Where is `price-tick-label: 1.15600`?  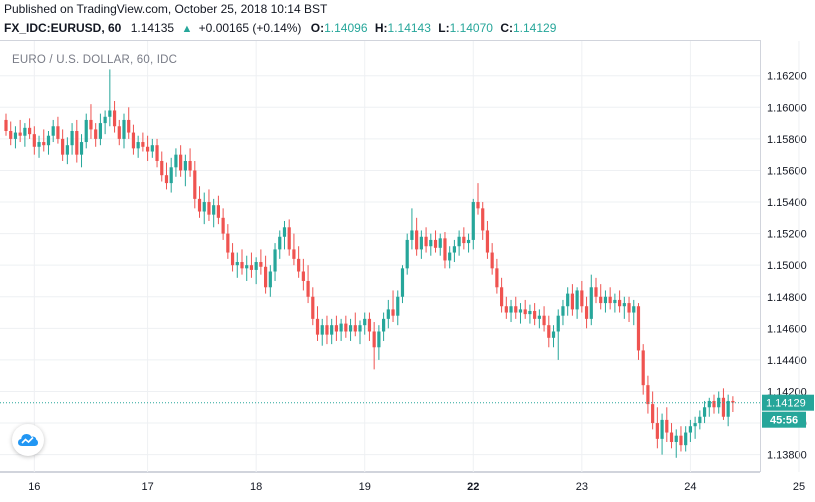
price-tick-label: 1.15600 is located at coordinates (787, 171).